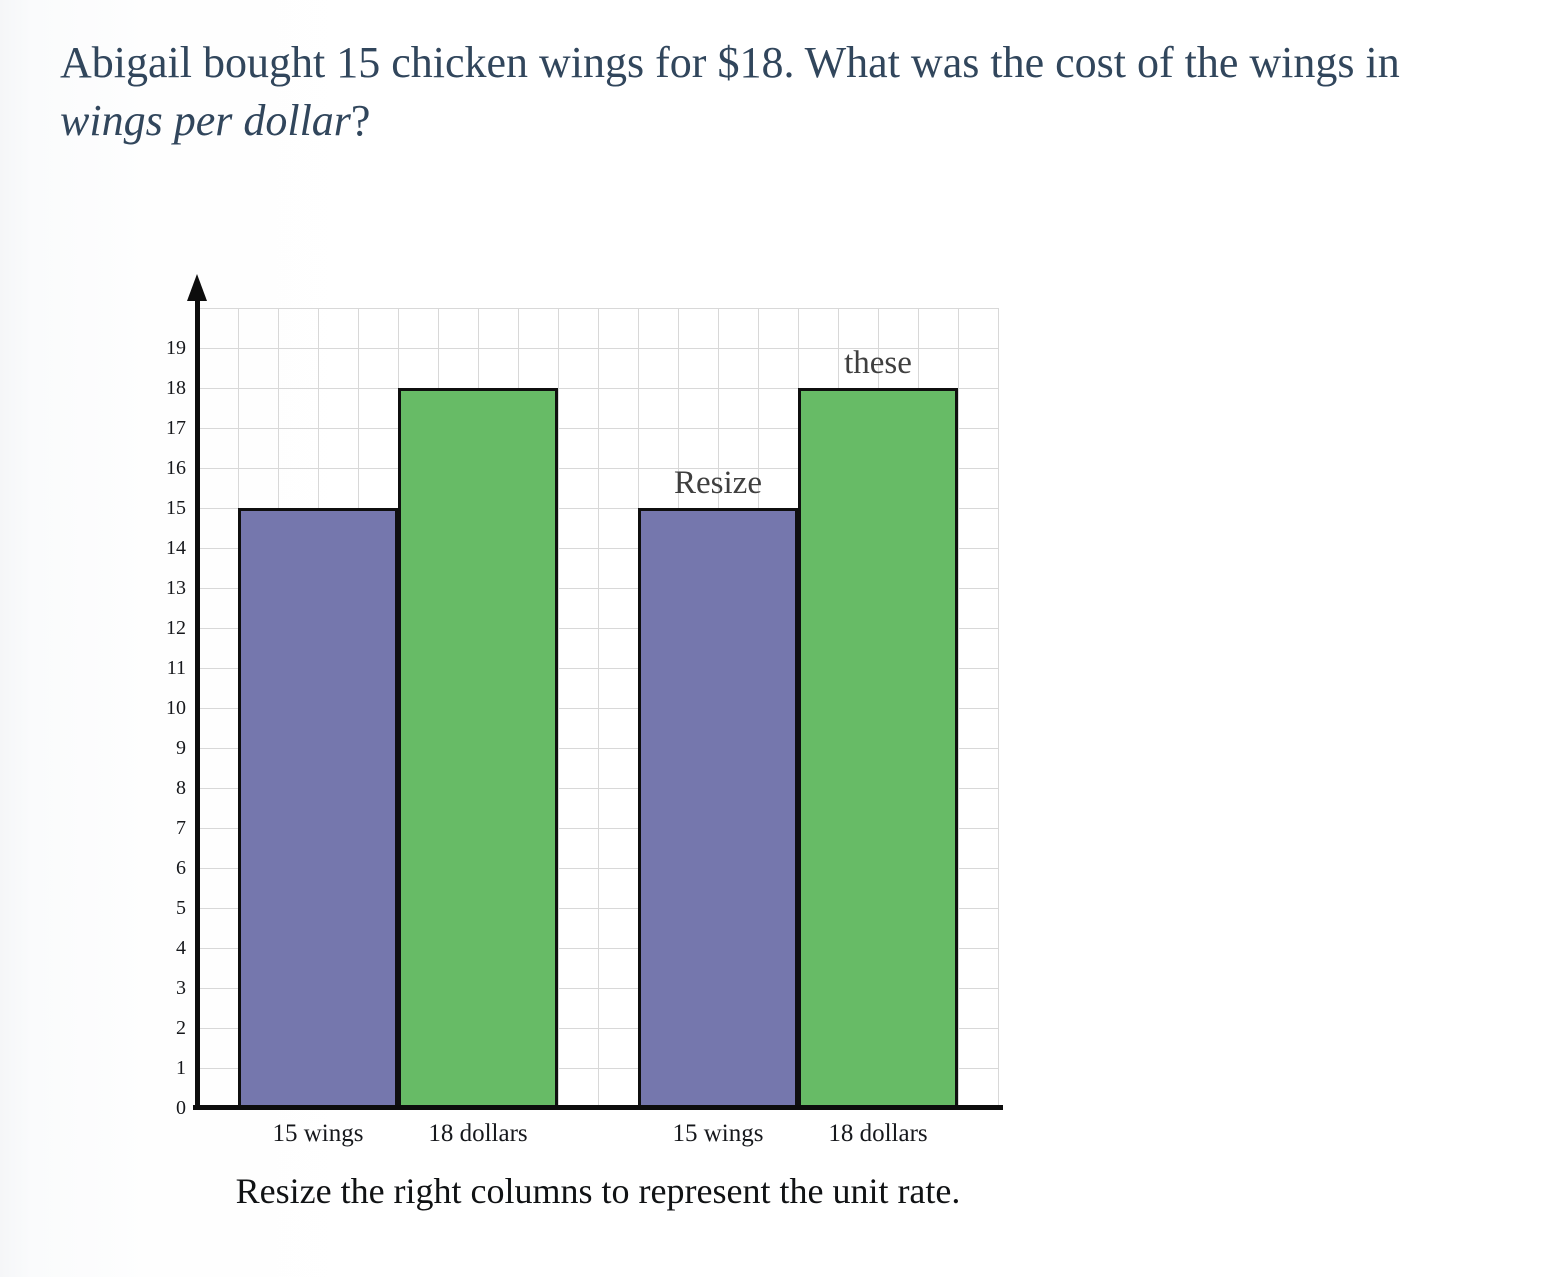  I want to click on bar-left-18-dollars, so click(478, 748).